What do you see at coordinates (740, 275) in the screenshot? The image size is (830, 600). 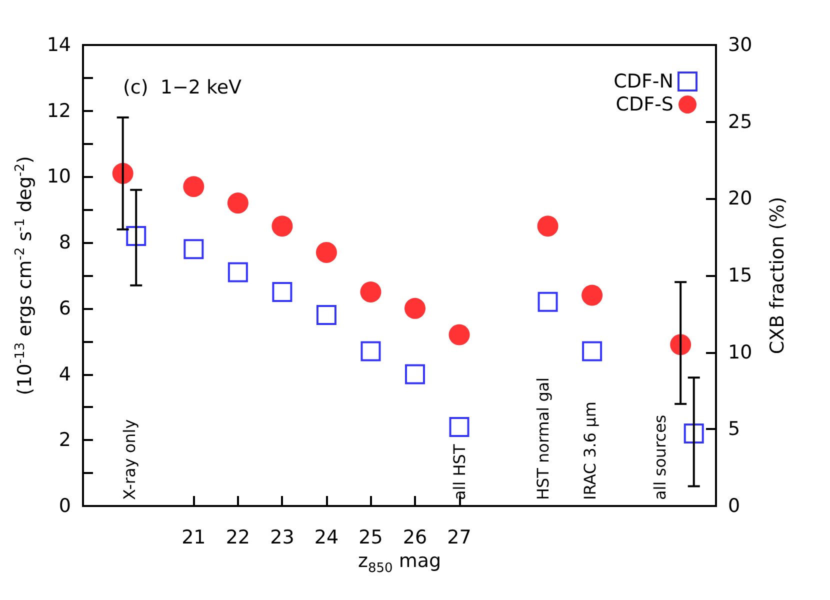 I see `y2-tick-label: 15` at bounding box center [740, 275].